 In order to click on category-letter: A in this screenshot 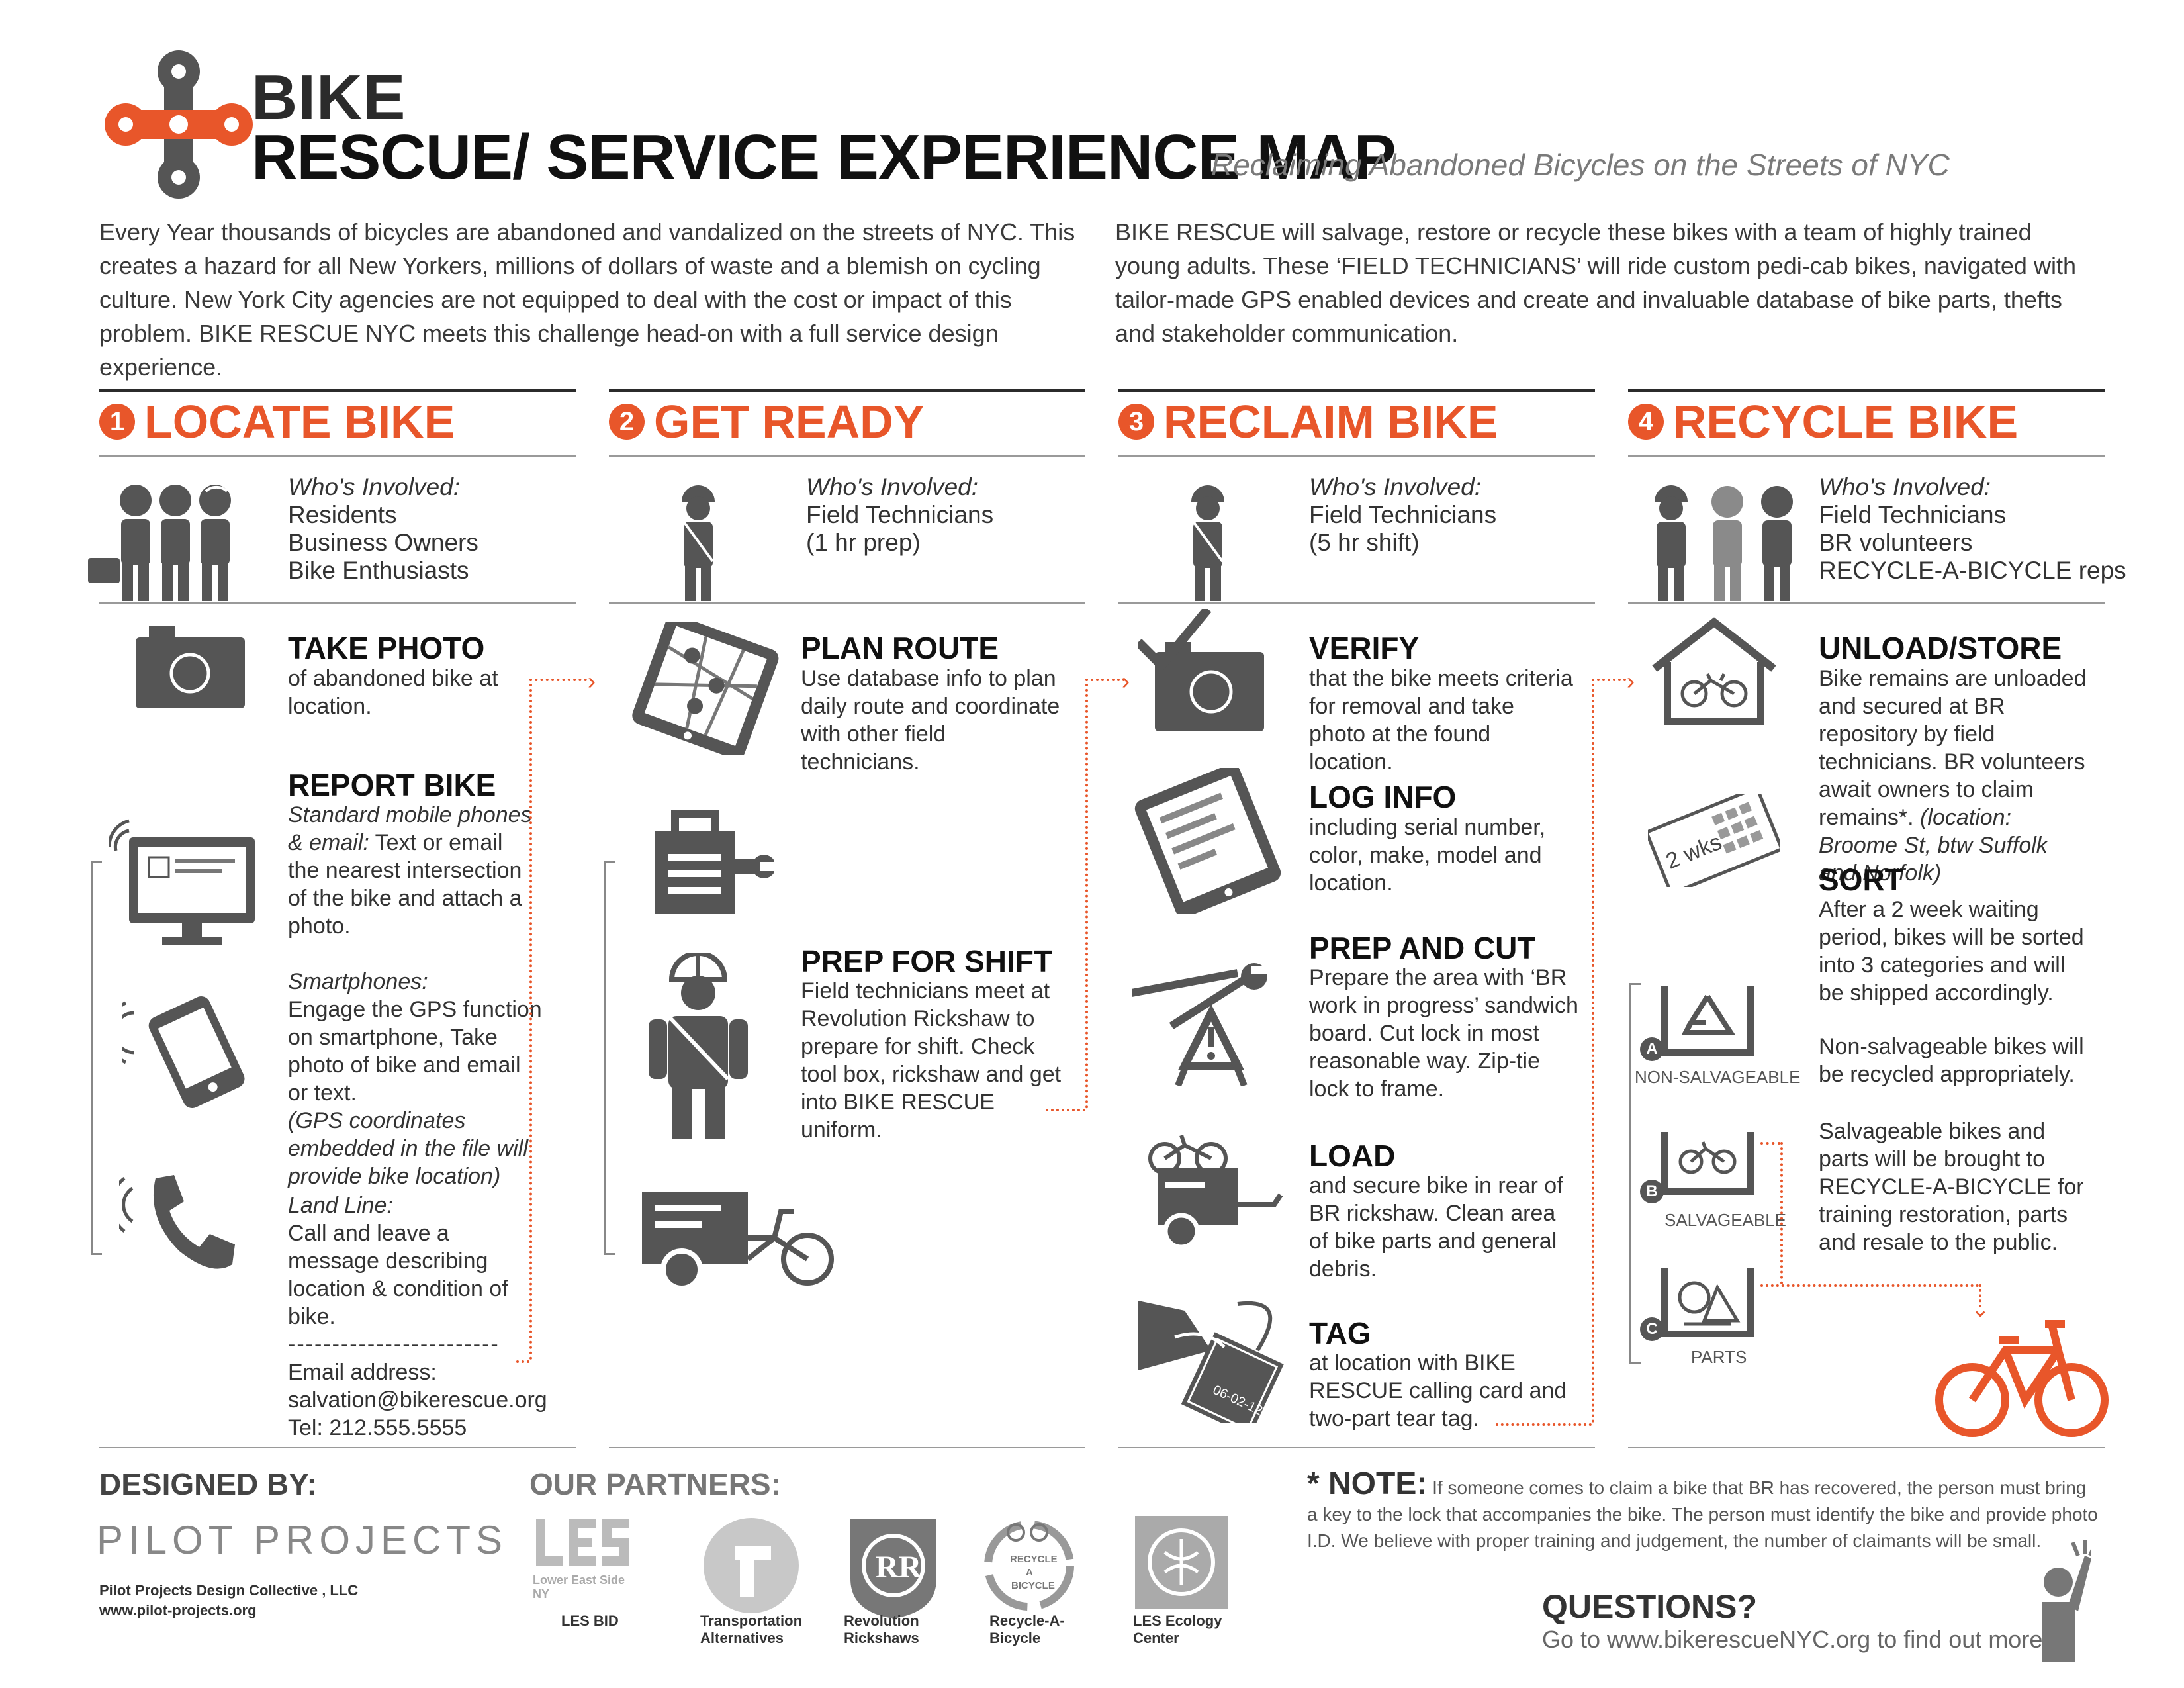, I will do `click(1652, 1049)`.